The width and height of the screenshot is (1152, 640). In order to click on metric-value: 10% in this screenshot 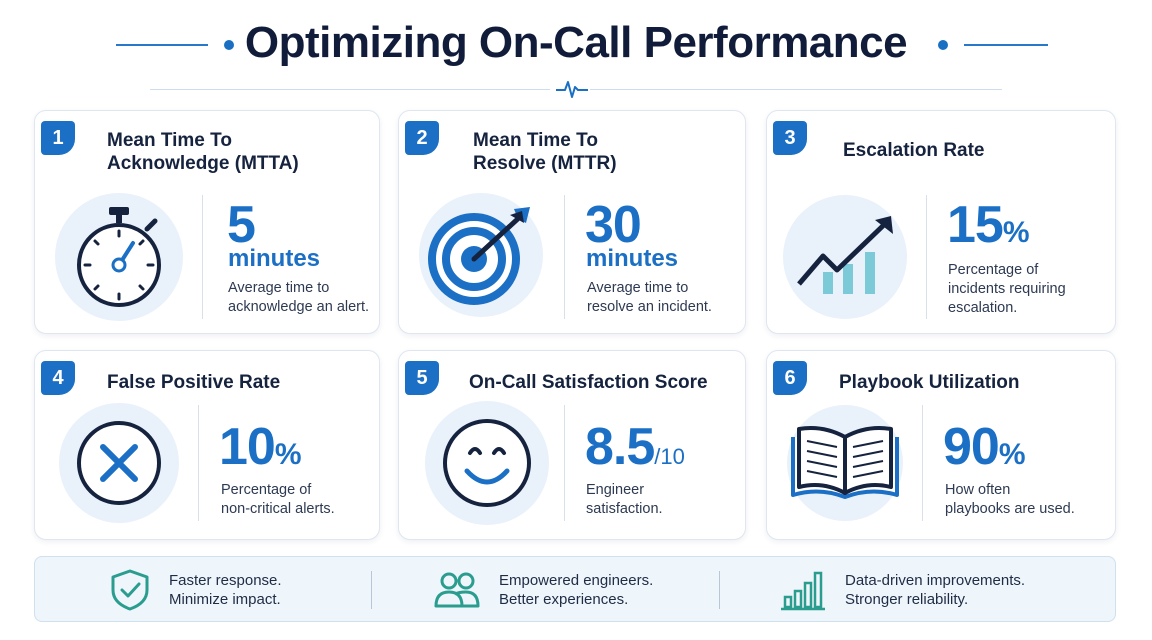, I will do `click(260, 447)`.